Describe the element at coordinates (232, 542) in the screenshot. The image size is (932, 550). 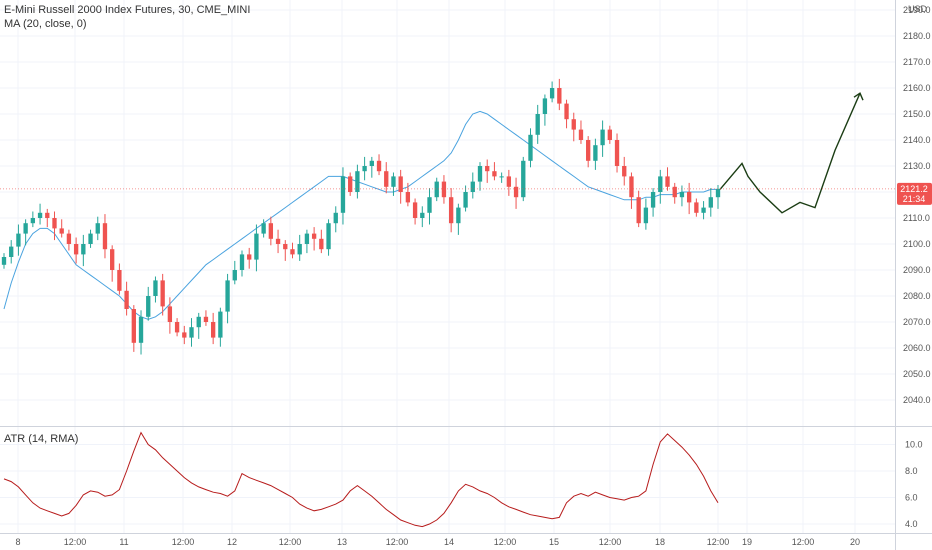
I see `time-tick-label: 12` at that location.